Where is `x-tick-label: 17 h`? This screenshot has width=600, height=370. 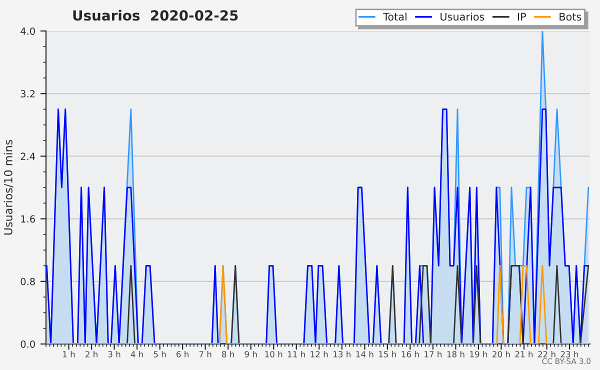
x-tick-label: 17 h is located at coordinates (433, 354).